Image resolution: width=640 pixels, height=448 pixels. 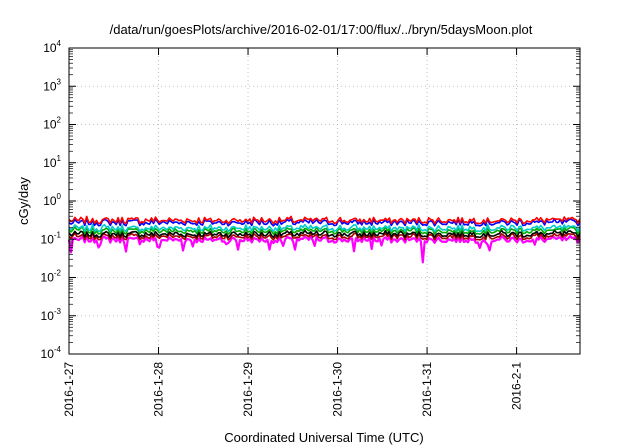 I want to click on y-tick-label: 10⁻², so click(x=51, y=277).